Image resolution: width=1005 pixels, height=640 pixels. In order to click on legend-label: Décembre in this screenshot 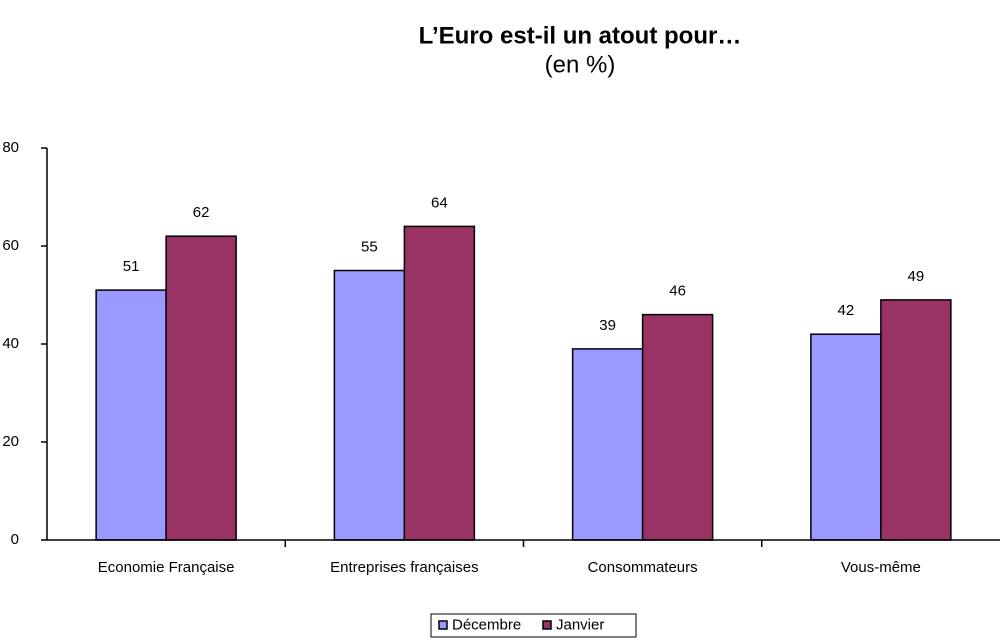, I will do `click(486, 624)`.